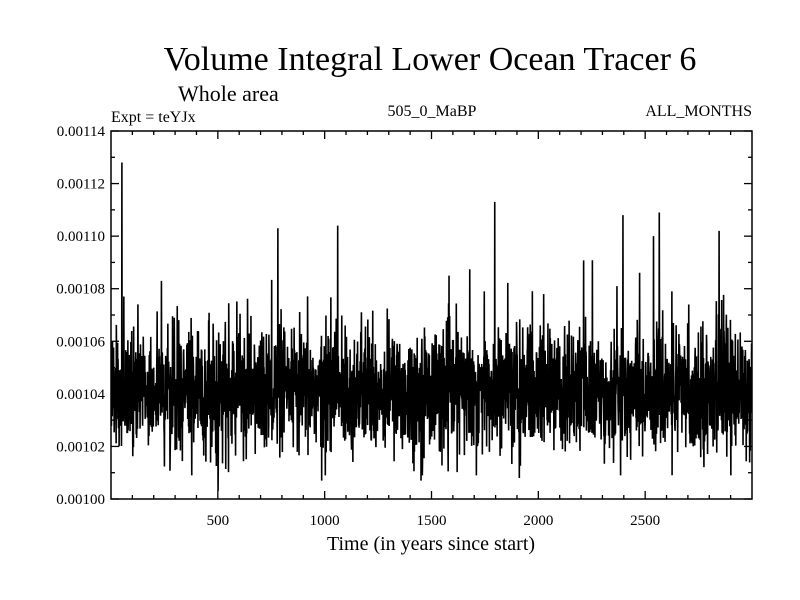 This screenshot has height=600, width=800. What do you see at coordinates (538, 521) in the screenshot?
I see `x-tick-label: 2000` at bounding box center [538, 521].